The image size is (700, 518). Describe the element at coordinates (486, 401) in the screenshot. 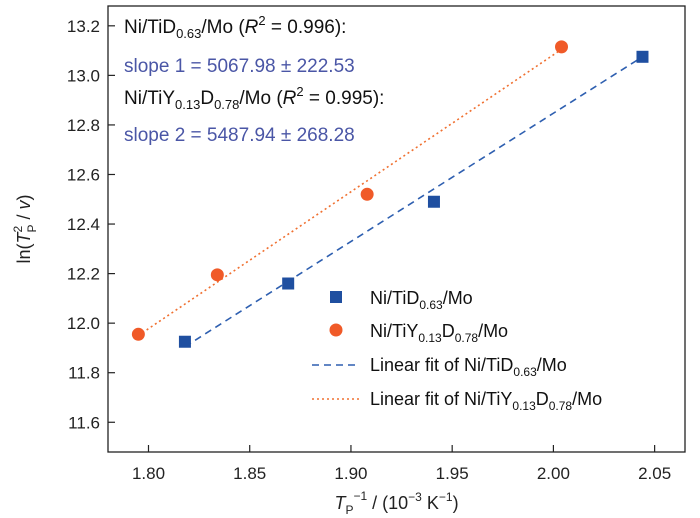

I see `legend-label-fit-2: Linear fit of Ni/TiY0.13D0.78/Mo` at that location.